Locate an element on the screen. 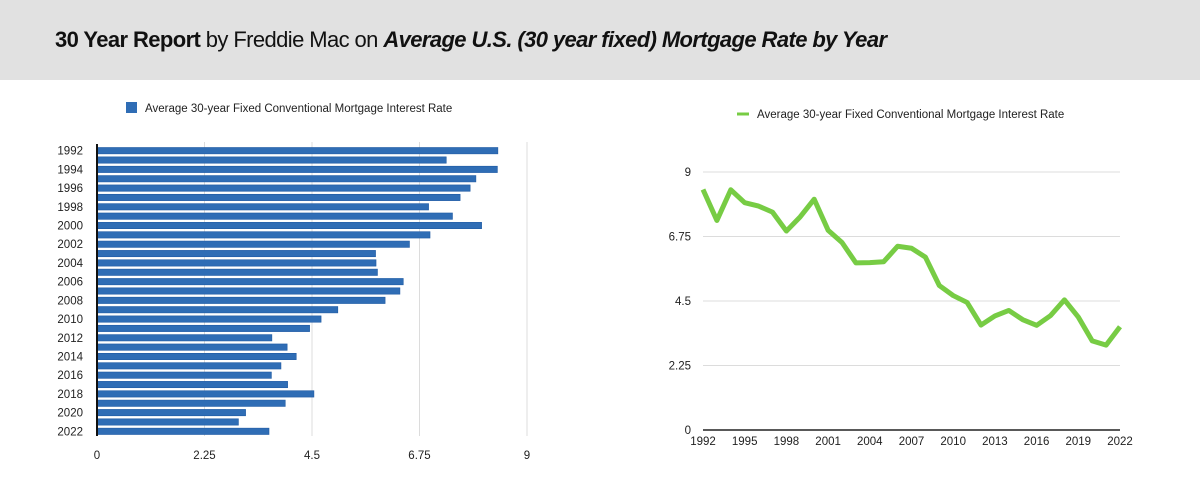 The width and height of the screenshot is (1200, 504). bar-2009 is located at coordinates (217, 310).